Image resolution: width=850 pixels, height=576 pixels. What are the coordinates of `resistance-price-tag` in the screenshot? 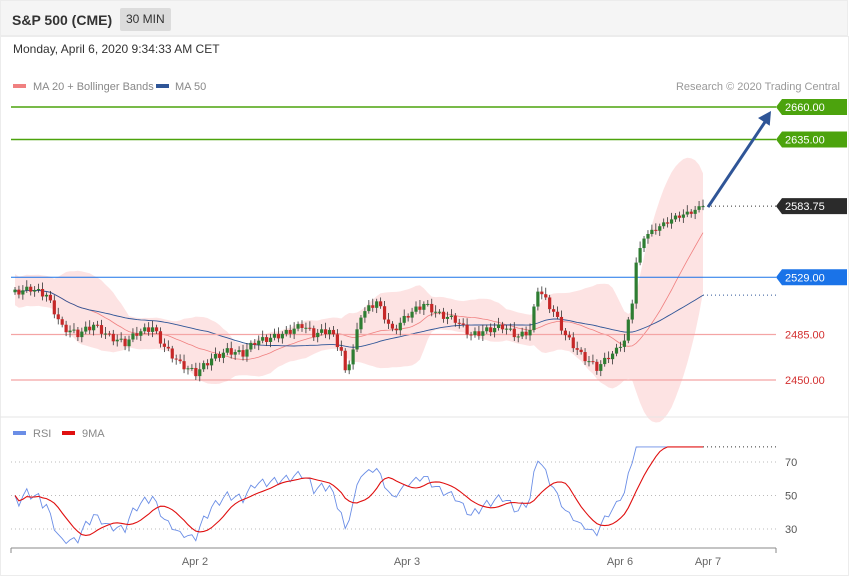 It's located at (811, 107).